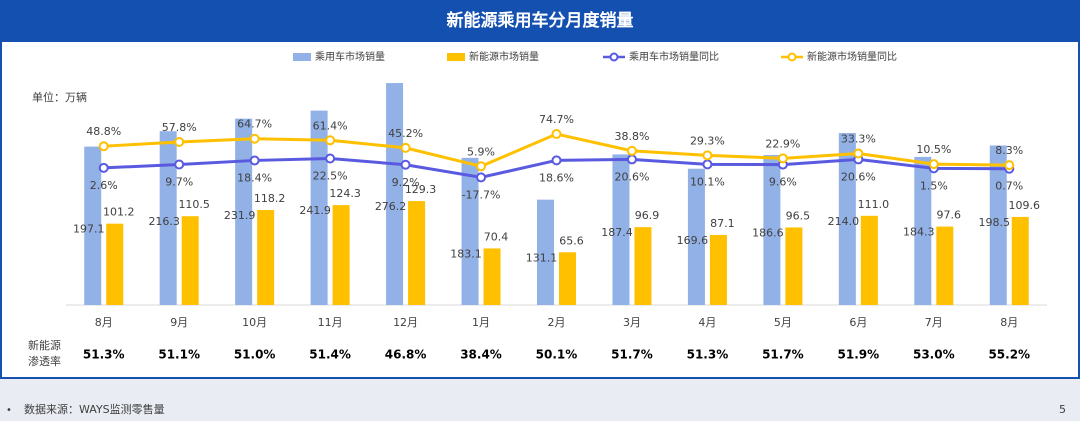 This screenshot has height=421, width=1080. I want to click on page-number: 5, so click(1062, 409).